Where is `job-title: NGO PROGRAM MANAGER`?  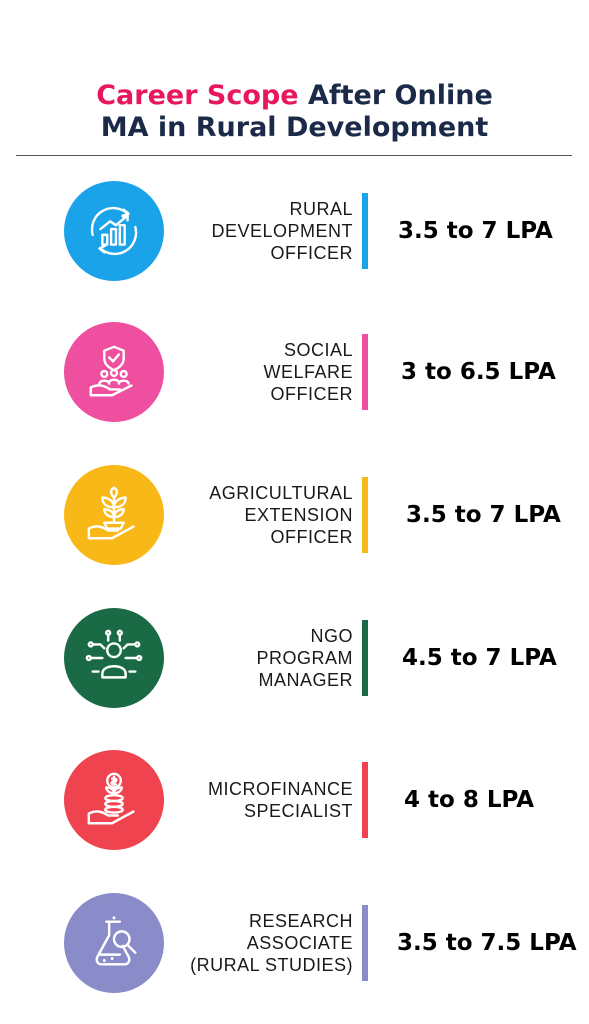 job-title: NGO PROGRAM MANAGER is located at coordinates (304, 658).